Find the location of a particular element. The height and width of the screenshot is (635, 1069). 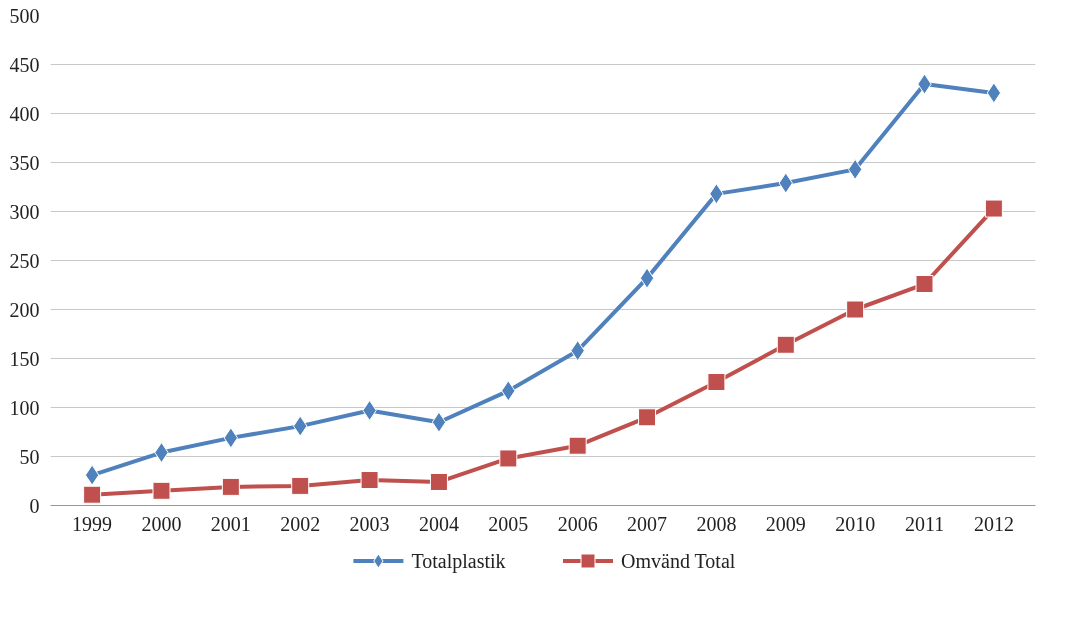

x-tick-label: 2001 is located at coordinates (230, 523).